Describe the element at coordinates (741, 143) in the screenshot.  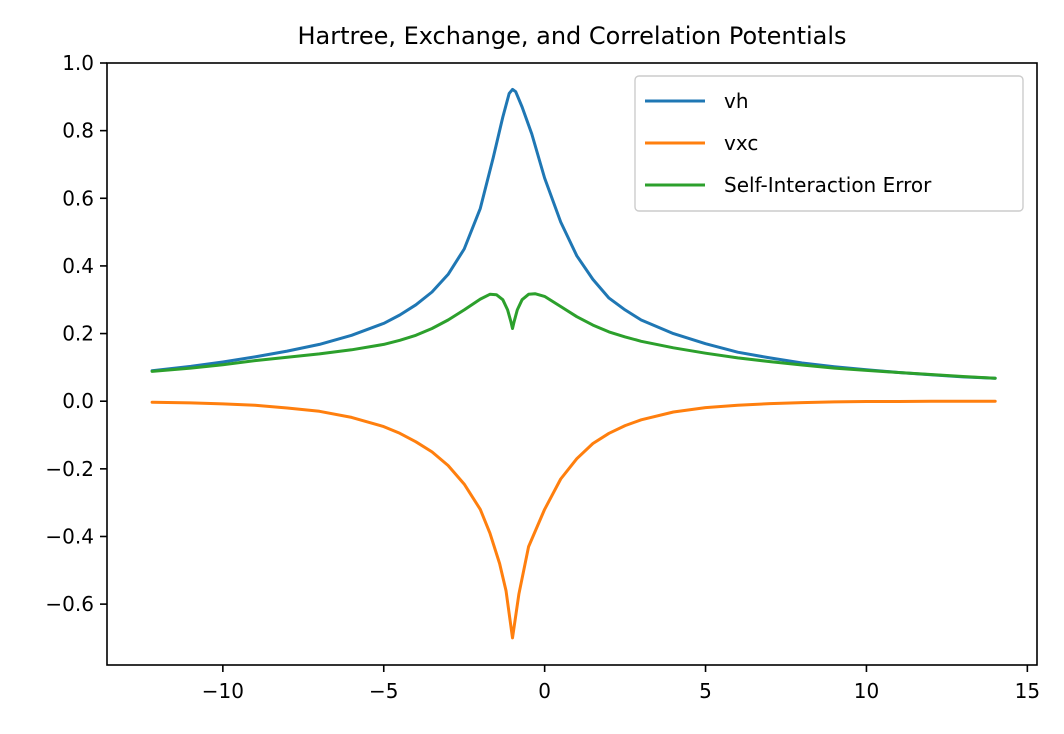
I see `legend-label-2: vxc` at that location.